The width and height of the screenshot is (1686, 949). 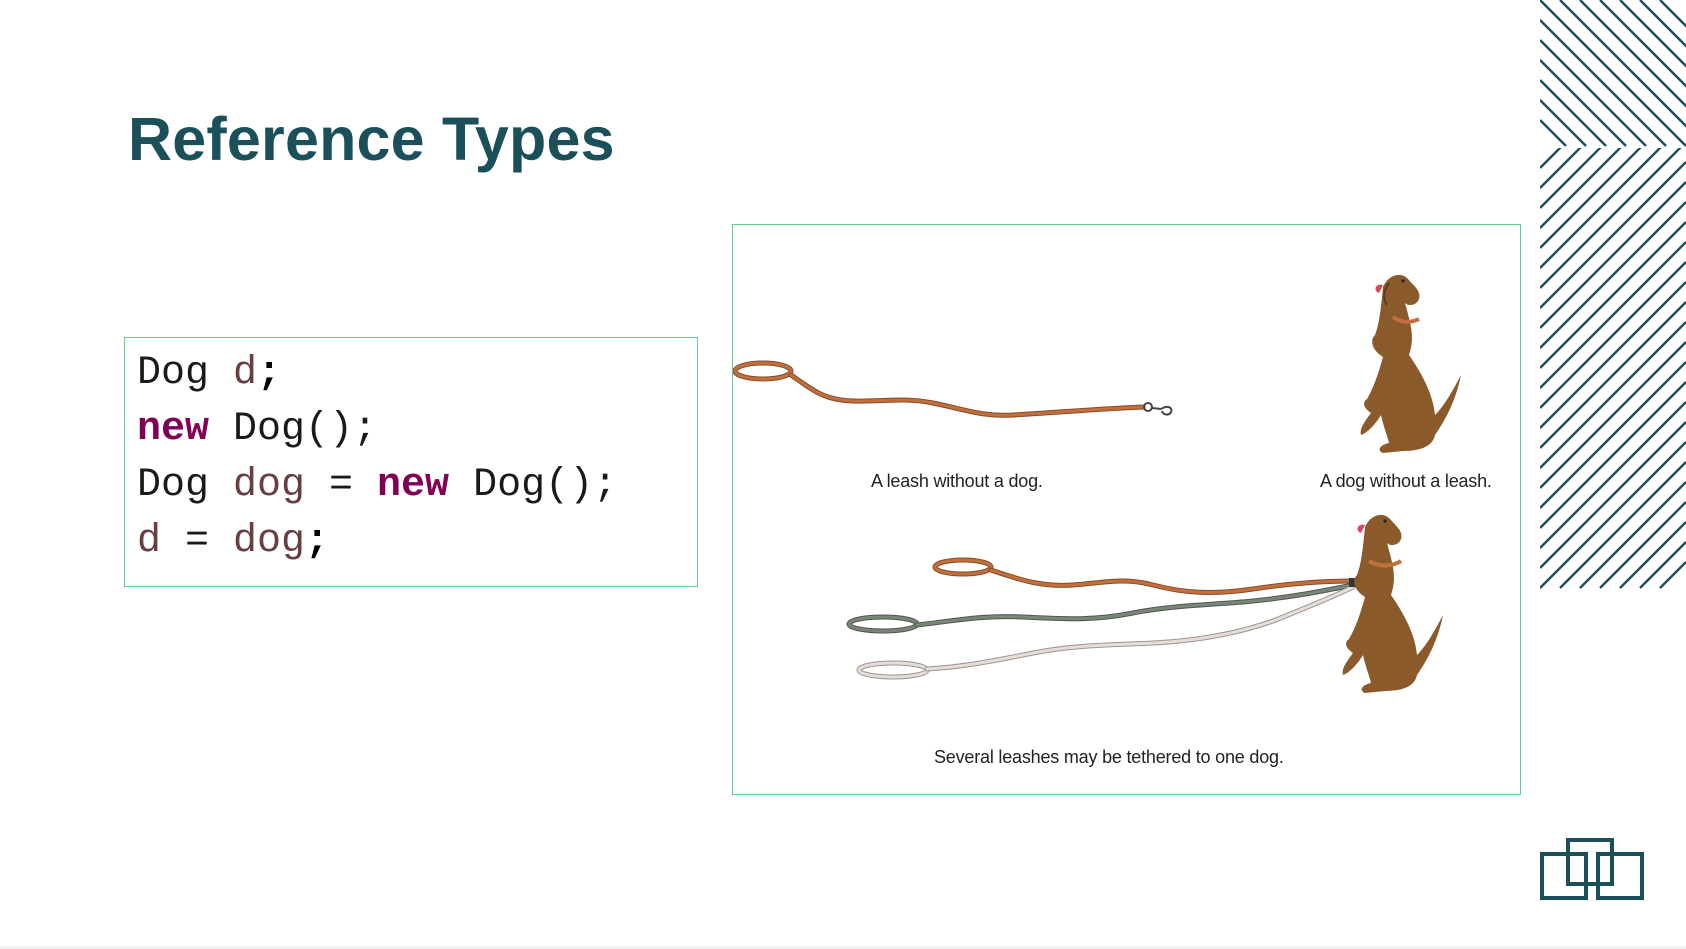 What do you see at coordinates (1144, 603) in the screenshot?
I see `tethered-leashes-image` at bounding box center [1144, 603].